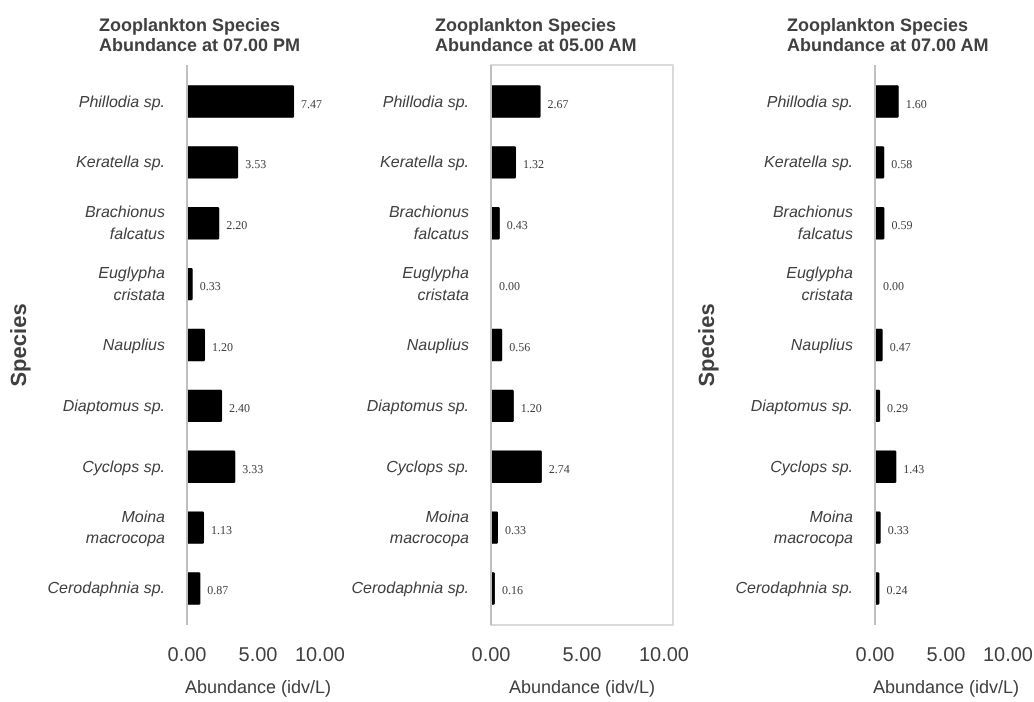 This screenshot has height=702, width=1034. Describe the element at coordinates (200, 35) in the screenshot. I see `chart-title: Zooplankton Species Abundance at 07.00 PM` at that location.